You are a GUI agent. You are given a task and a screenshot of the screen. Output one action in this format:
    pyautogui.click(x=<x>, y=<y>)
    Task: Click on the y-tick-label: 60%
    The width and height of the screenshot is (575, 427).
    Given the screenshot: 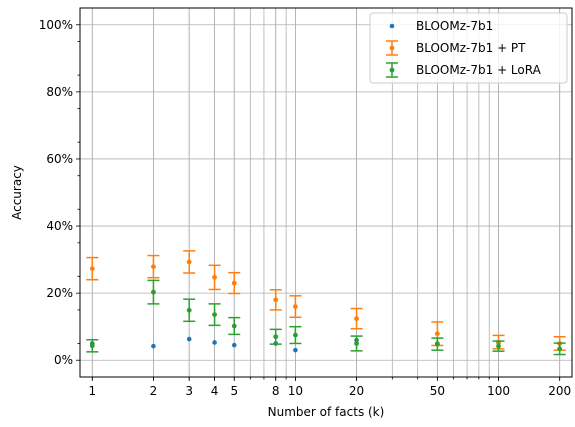 What is the action you would take?
    pyautogui.click(x=59, y=159)
    